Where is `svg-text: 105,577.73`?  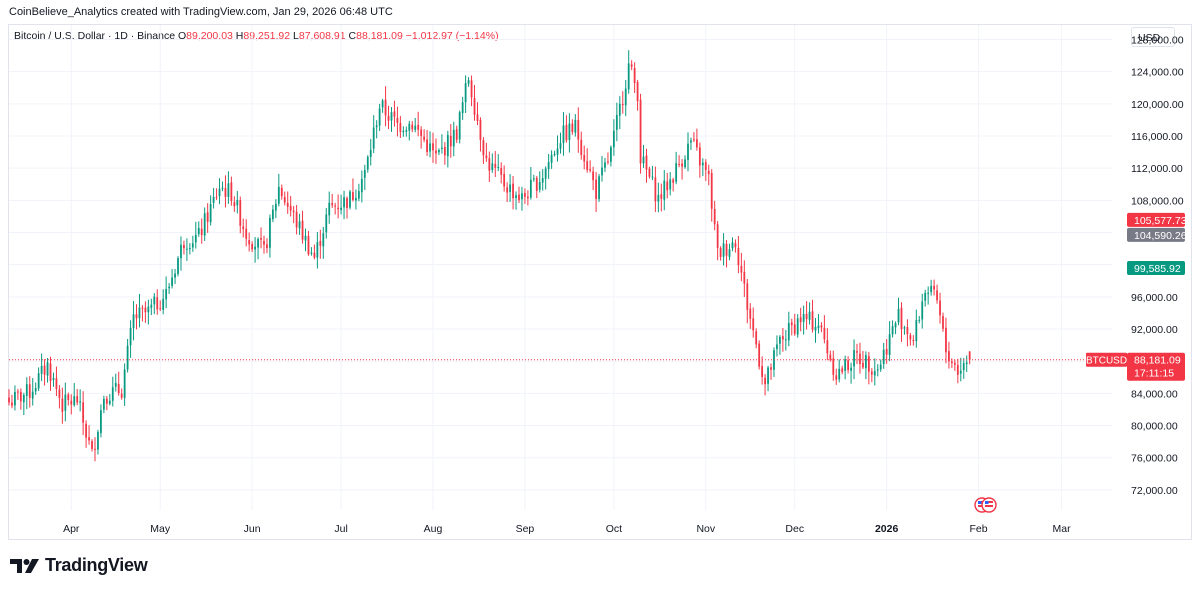 svg-text: 105,577.73 is located at coordinates (1160, 221).